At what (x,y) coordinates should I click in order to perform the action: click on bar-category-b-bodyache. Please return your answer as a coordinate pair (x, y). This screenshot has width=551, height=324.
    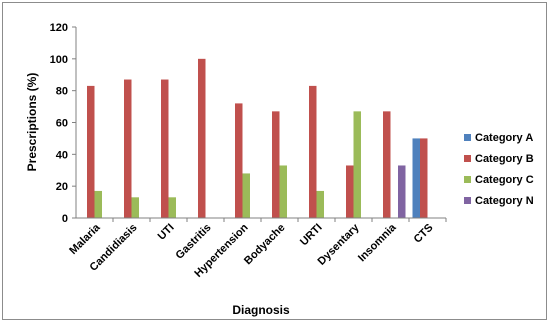
    Looking at the image, I should click on (276, 164).